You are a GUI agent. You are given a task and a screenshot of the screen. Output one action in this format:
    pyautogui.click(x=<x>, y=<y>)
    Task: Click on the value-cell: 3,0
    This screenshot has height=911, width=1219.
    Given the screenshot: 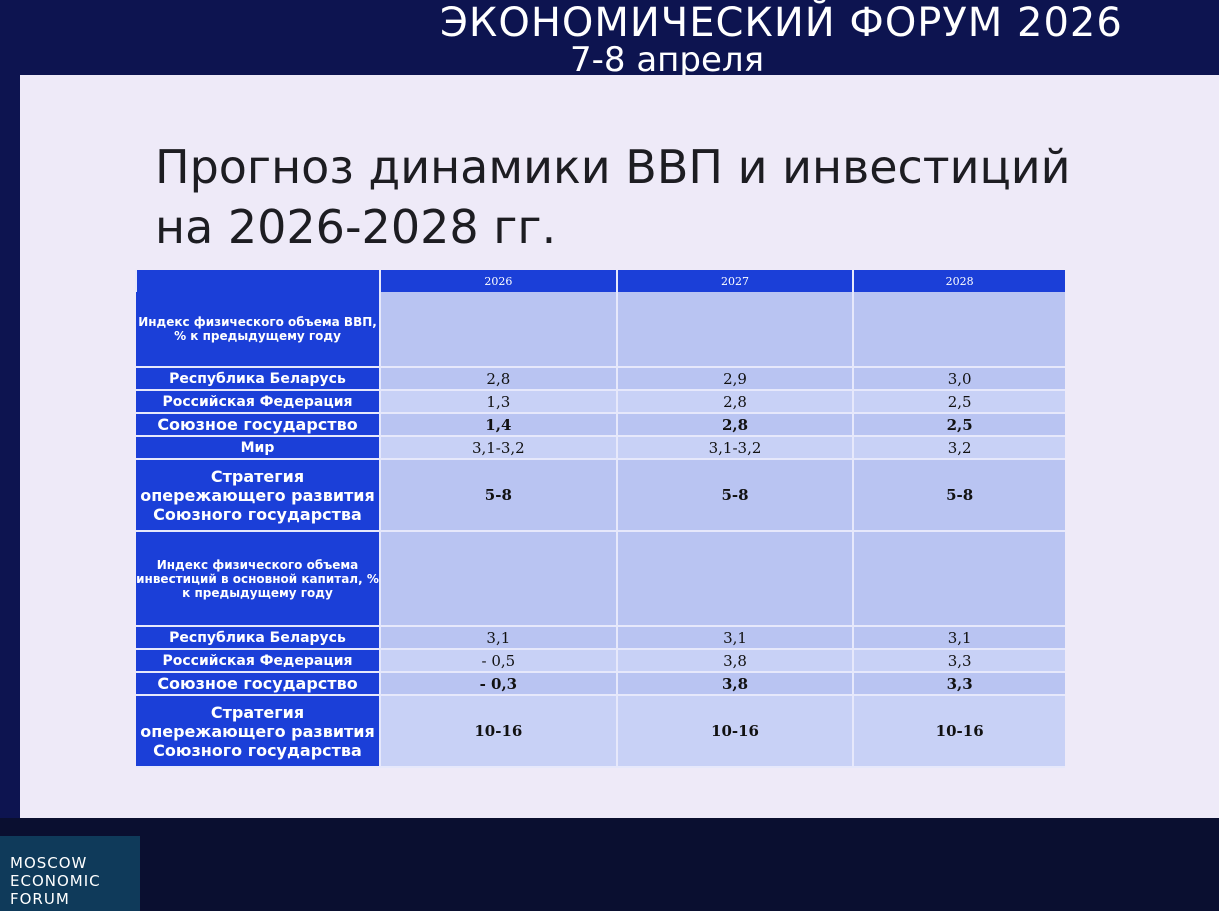 What is the action you would take?
    pyautogui.click(x=958, y=379)
    